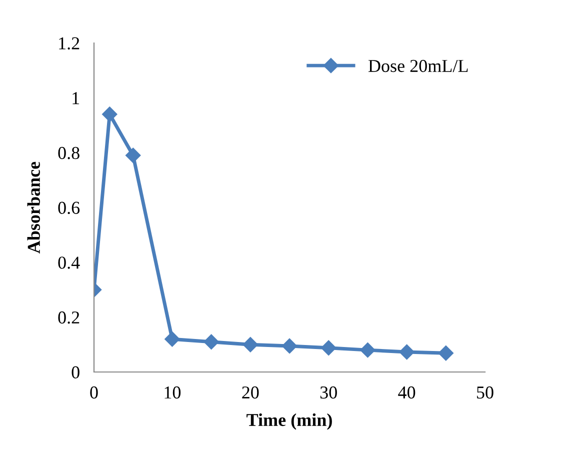 This screenshot has width=566, height=461. I want to click on y-tick-label: 0.6, so click(69, 208).